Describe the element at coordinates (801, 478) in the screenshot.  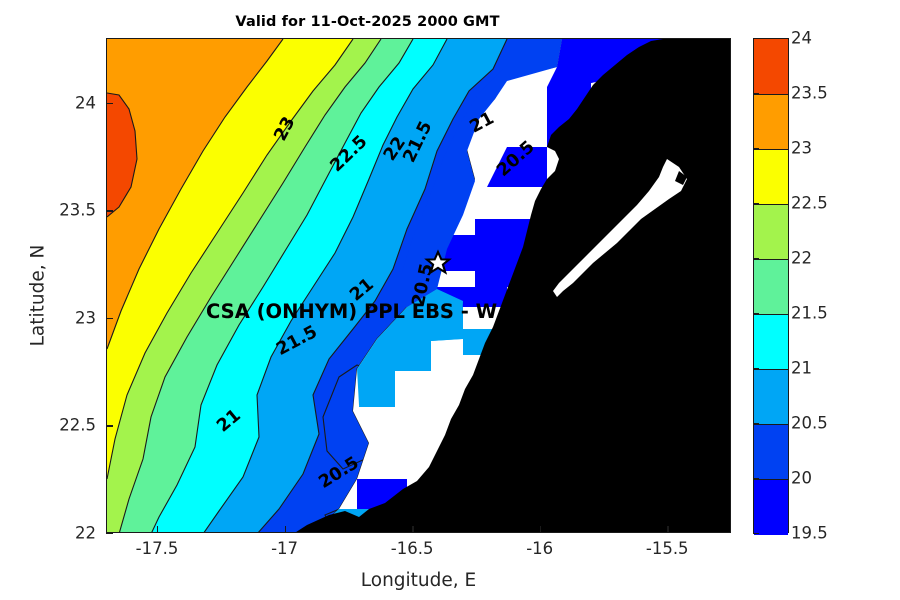
I see `colorbar-tick-label: 20` at that location.